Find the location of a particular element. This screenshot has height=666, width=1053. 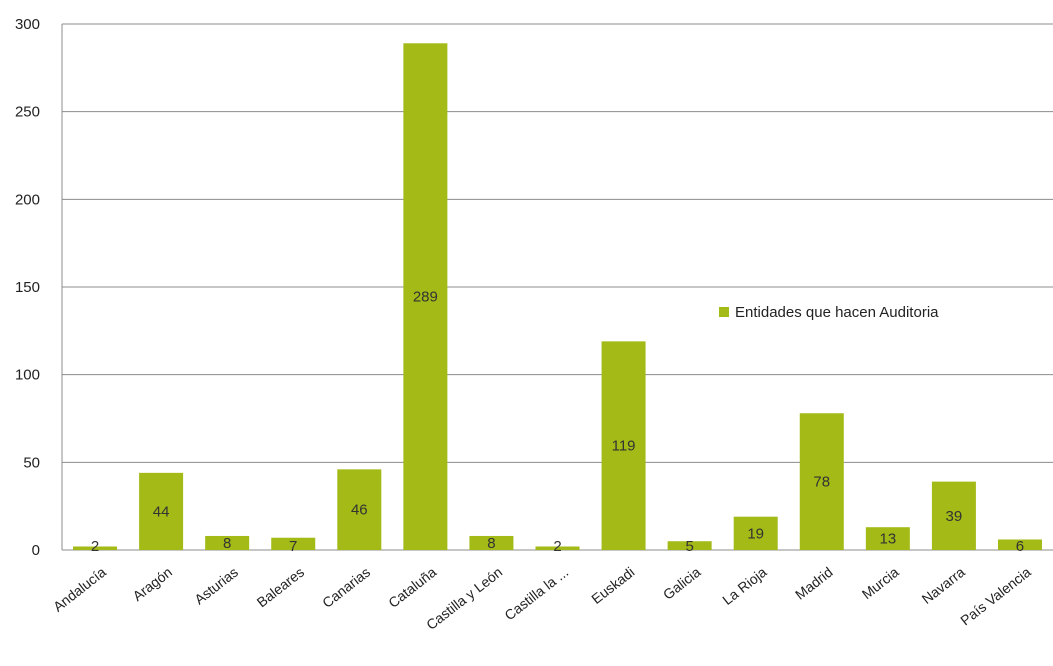

y-tick-label: 100 is located at coordinates (27, 375).